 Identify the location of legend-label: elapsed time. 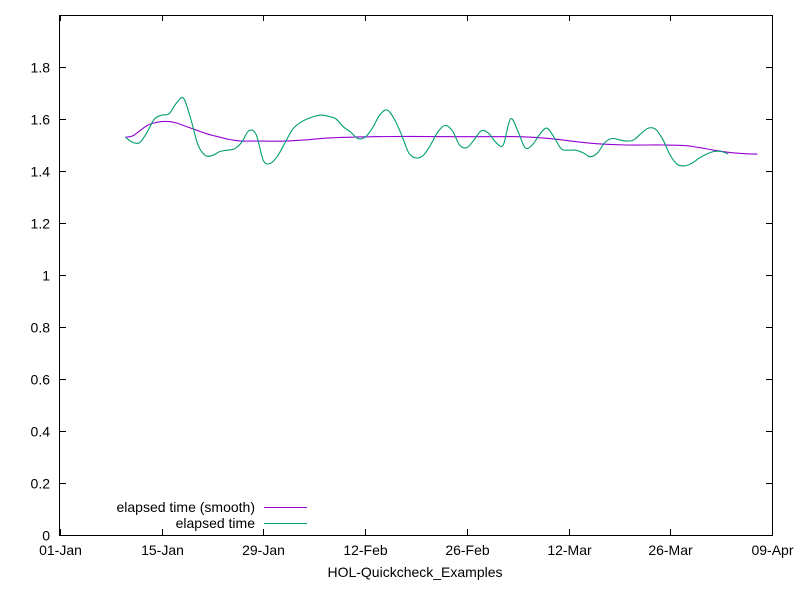
(216, 523).